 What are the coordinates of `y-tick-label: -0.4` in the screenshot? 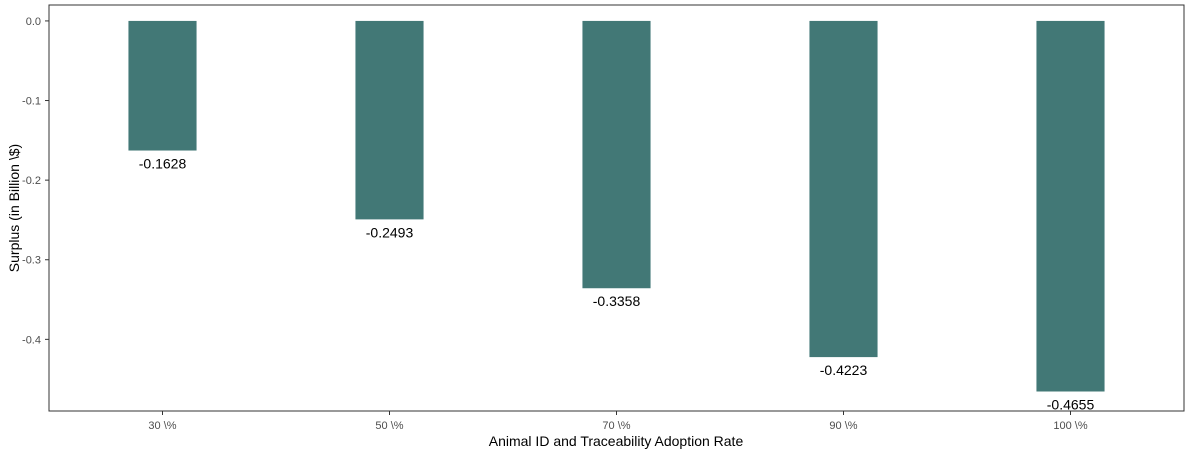 It's located at (31, 340).